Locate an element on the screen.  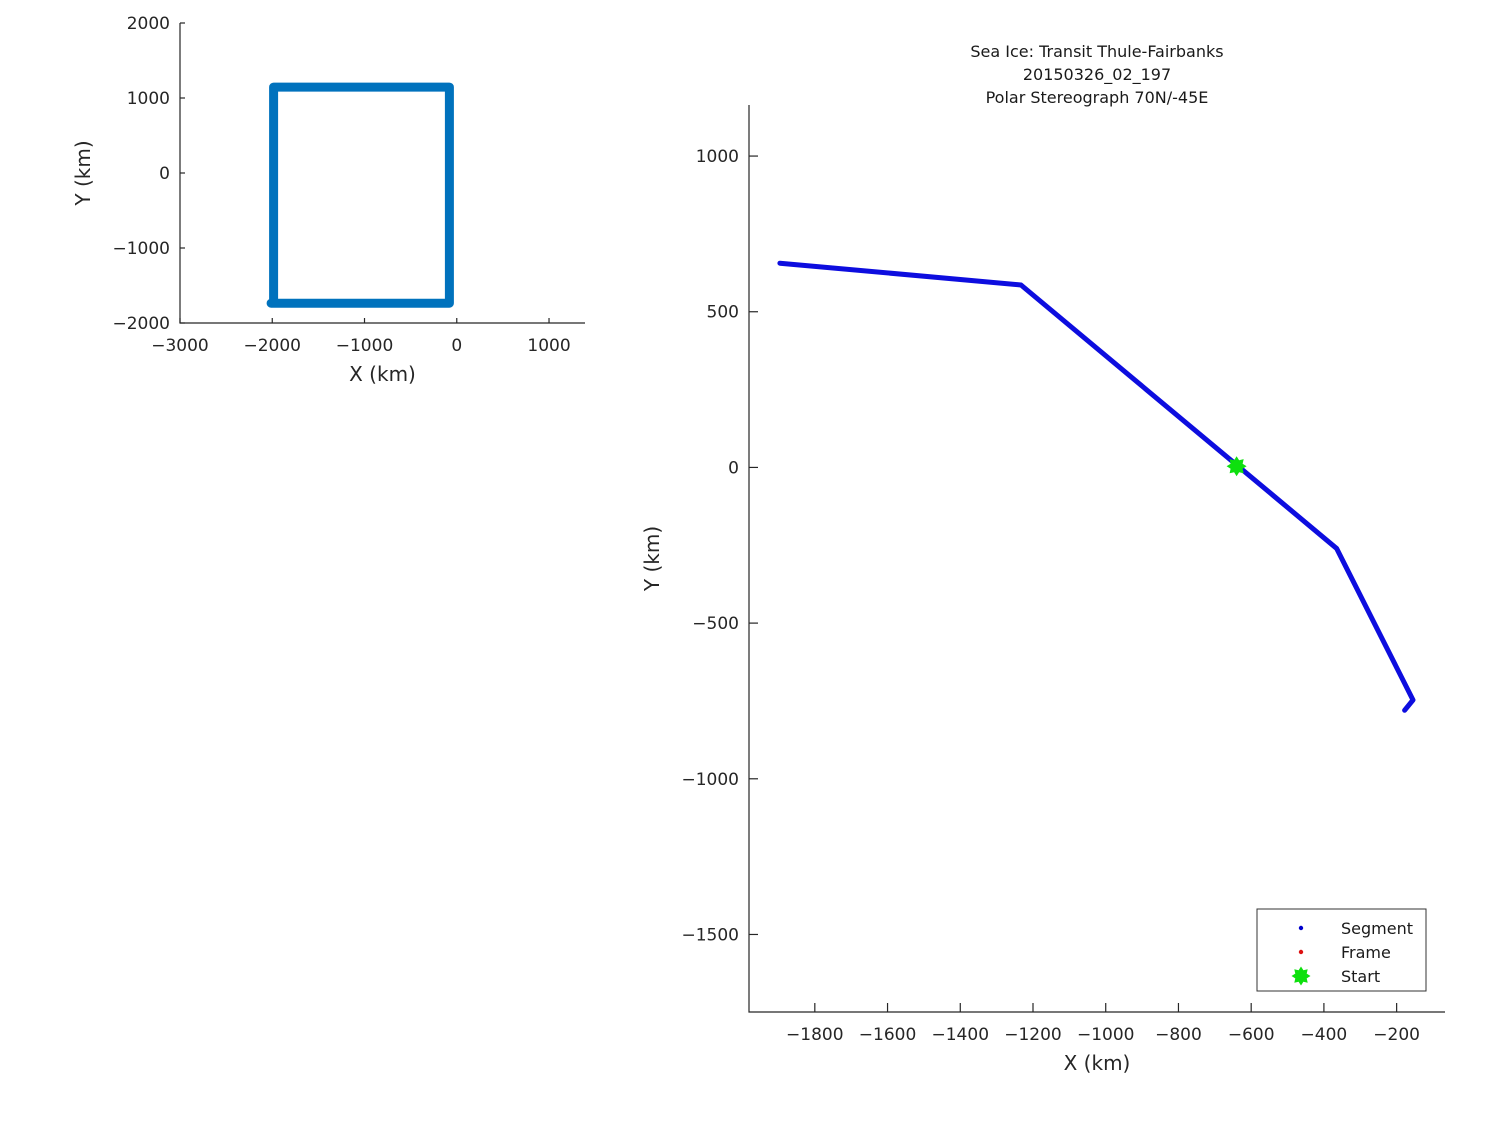
x-tick-label: −2000 is located at coordinates (272, 346).